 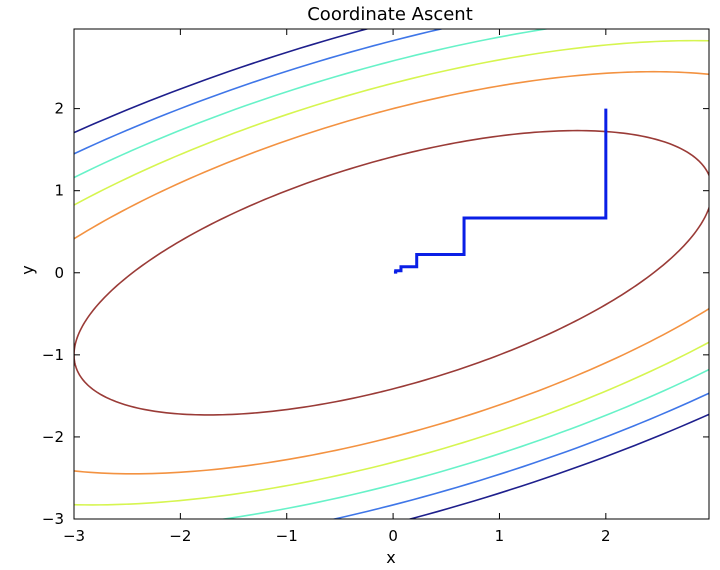 What do you see at coordinates (53, 519) in the screenshot?
I see `y-tick-label: −3` at bounding box center [53, 519].